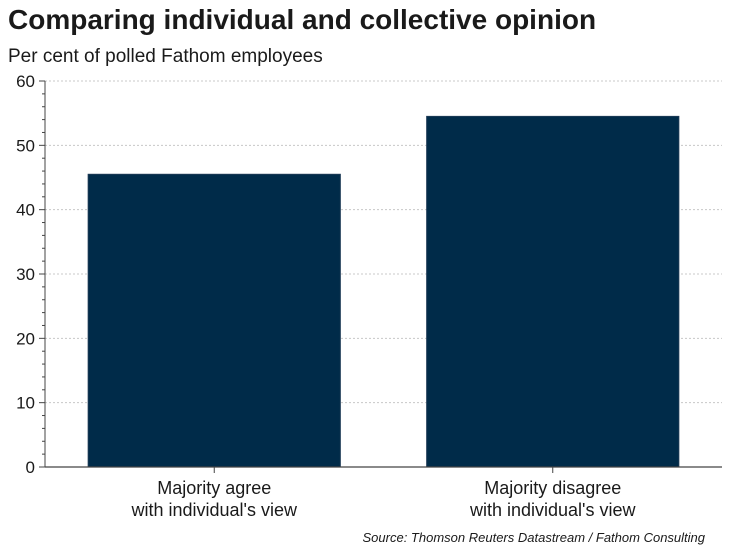 Image resolution: width=745 pixels, height=550 pixels. What do you see at coordinates (214, 499) in the screenshot?
I see `x-category-label: Majority agree with individual's view` at bounding box center [214, 499].